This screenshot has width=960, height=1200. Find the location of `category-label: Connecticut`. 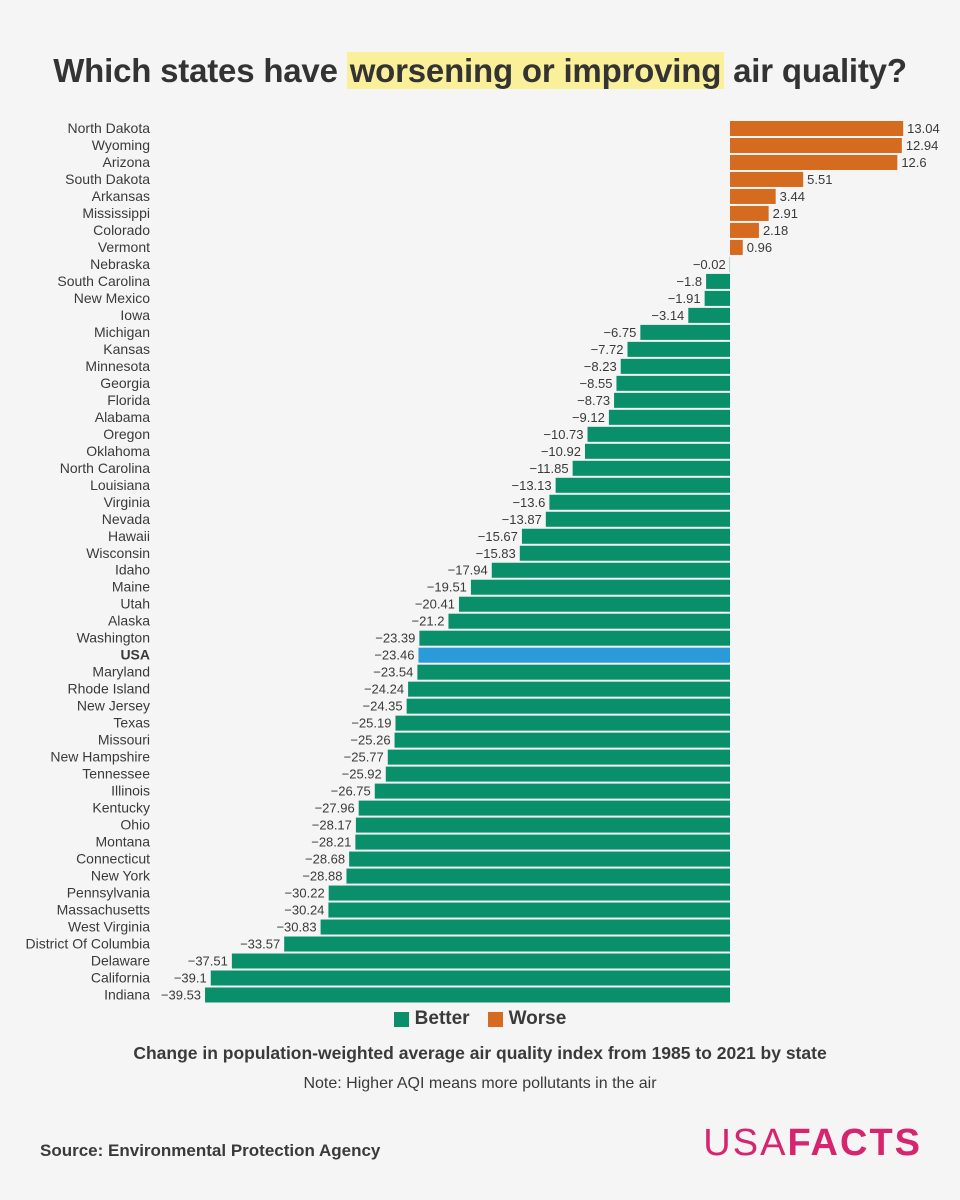

category-label: Connecticut is located at coordinates (113, 859).